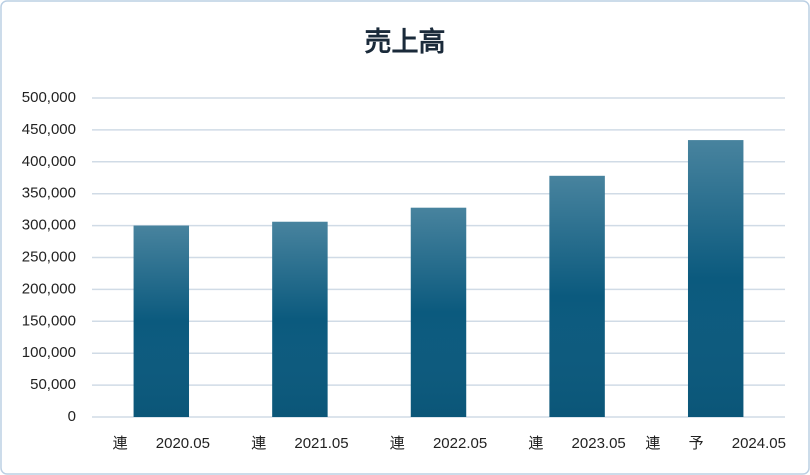 This screenshot has width=810, height=475. Describe the element at coordinates (49, 129) in the screenshot. I see `y-tick-label: 450,000` at that location.